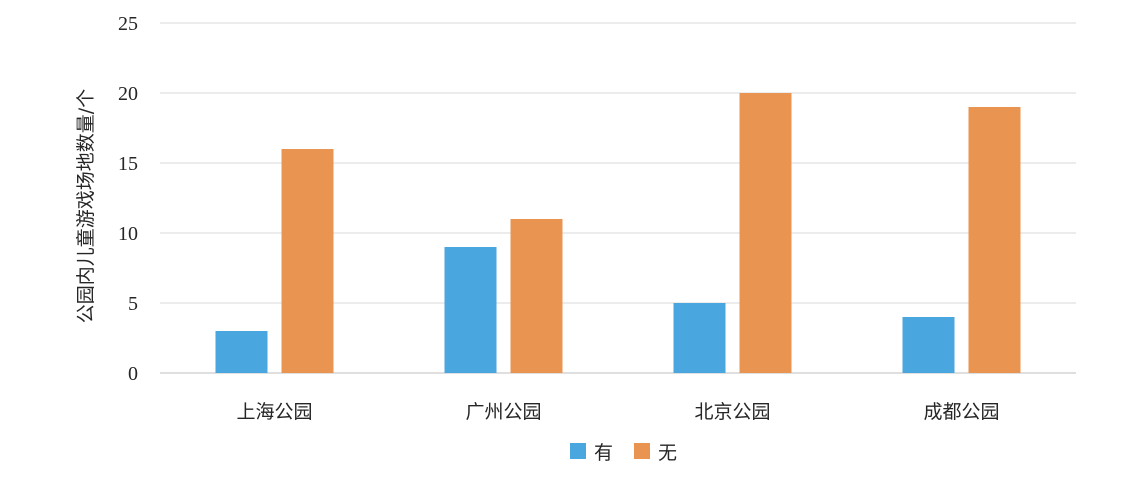 This screenshot has width=1124, height=478. What do you see at coordinates (274, 412) in the screenshot?
I see `x-tick-label: 上海公园` at bounding box center [274, 412].